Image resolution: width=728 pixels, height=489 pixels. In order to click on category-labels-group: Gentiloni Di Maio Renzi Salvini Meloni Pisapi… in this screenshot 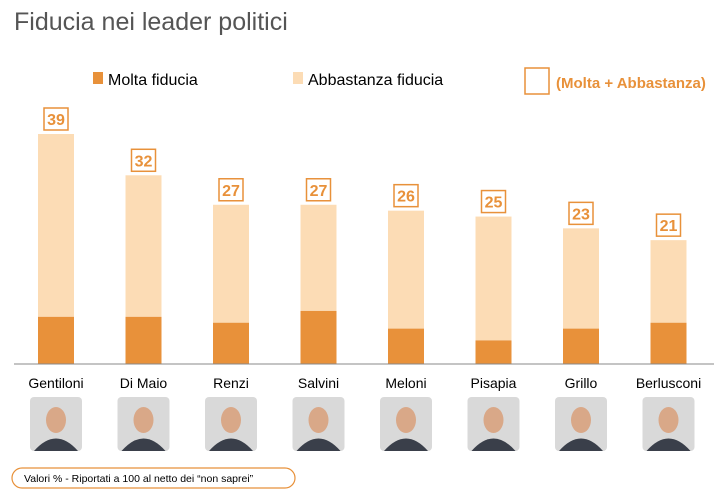, I will do `click(364, 383)`.